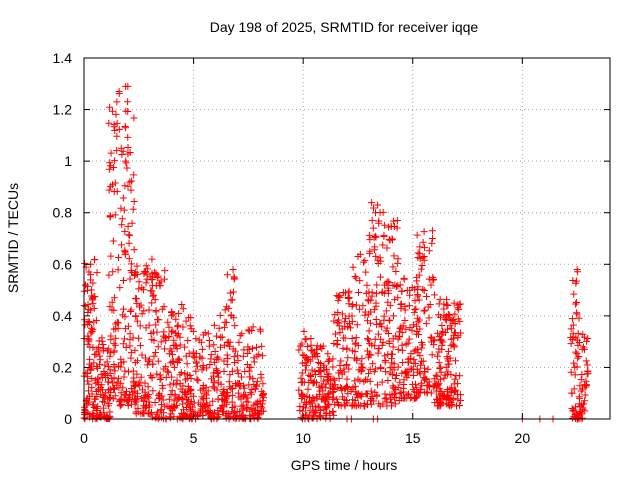  What do you see at coordinates (63, 316) in the screenshot?
I see `y-tick-label: 0.4` at bounding box center [63, 316].